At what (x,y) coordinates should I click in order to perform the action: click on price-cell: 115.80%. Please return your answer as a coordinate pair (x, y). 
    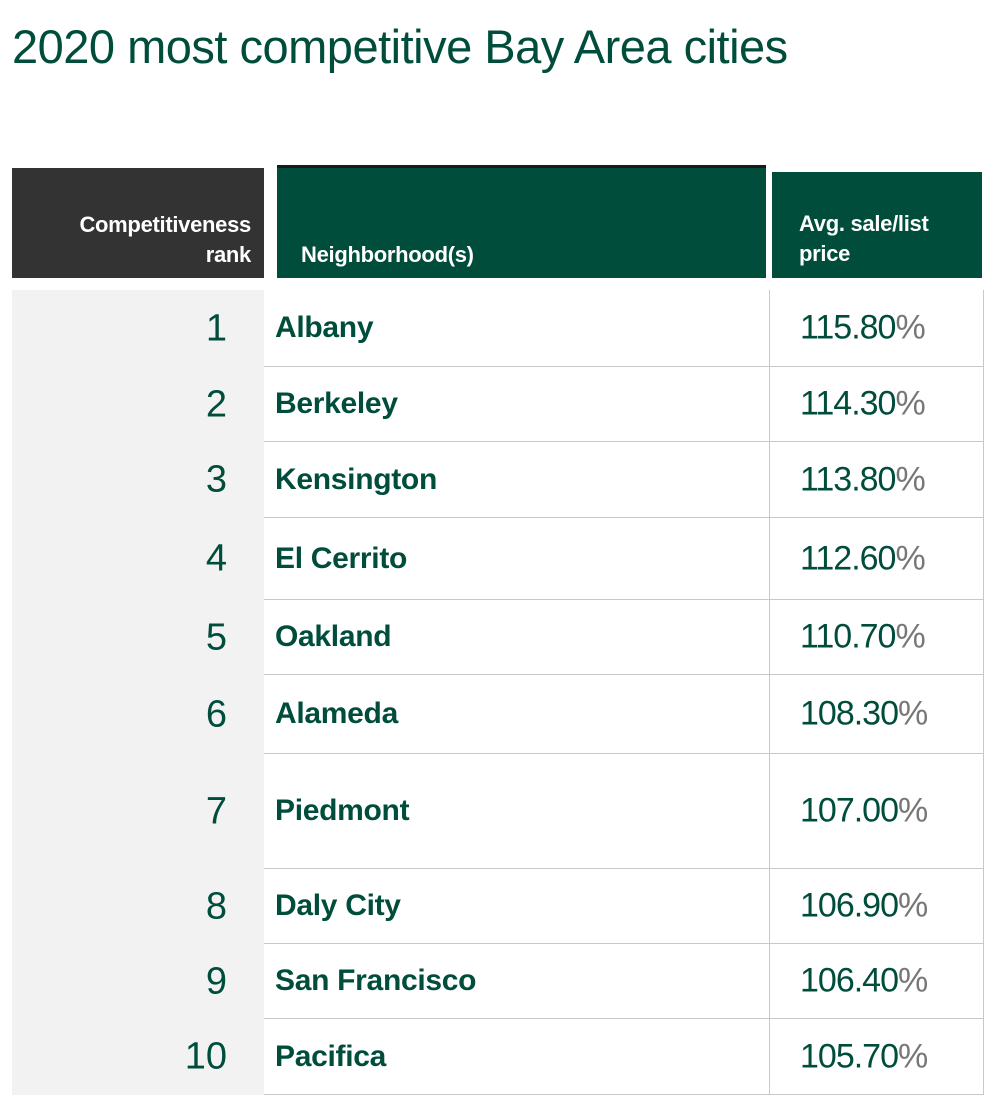
    Looking at the image, I should click on (876, 328).